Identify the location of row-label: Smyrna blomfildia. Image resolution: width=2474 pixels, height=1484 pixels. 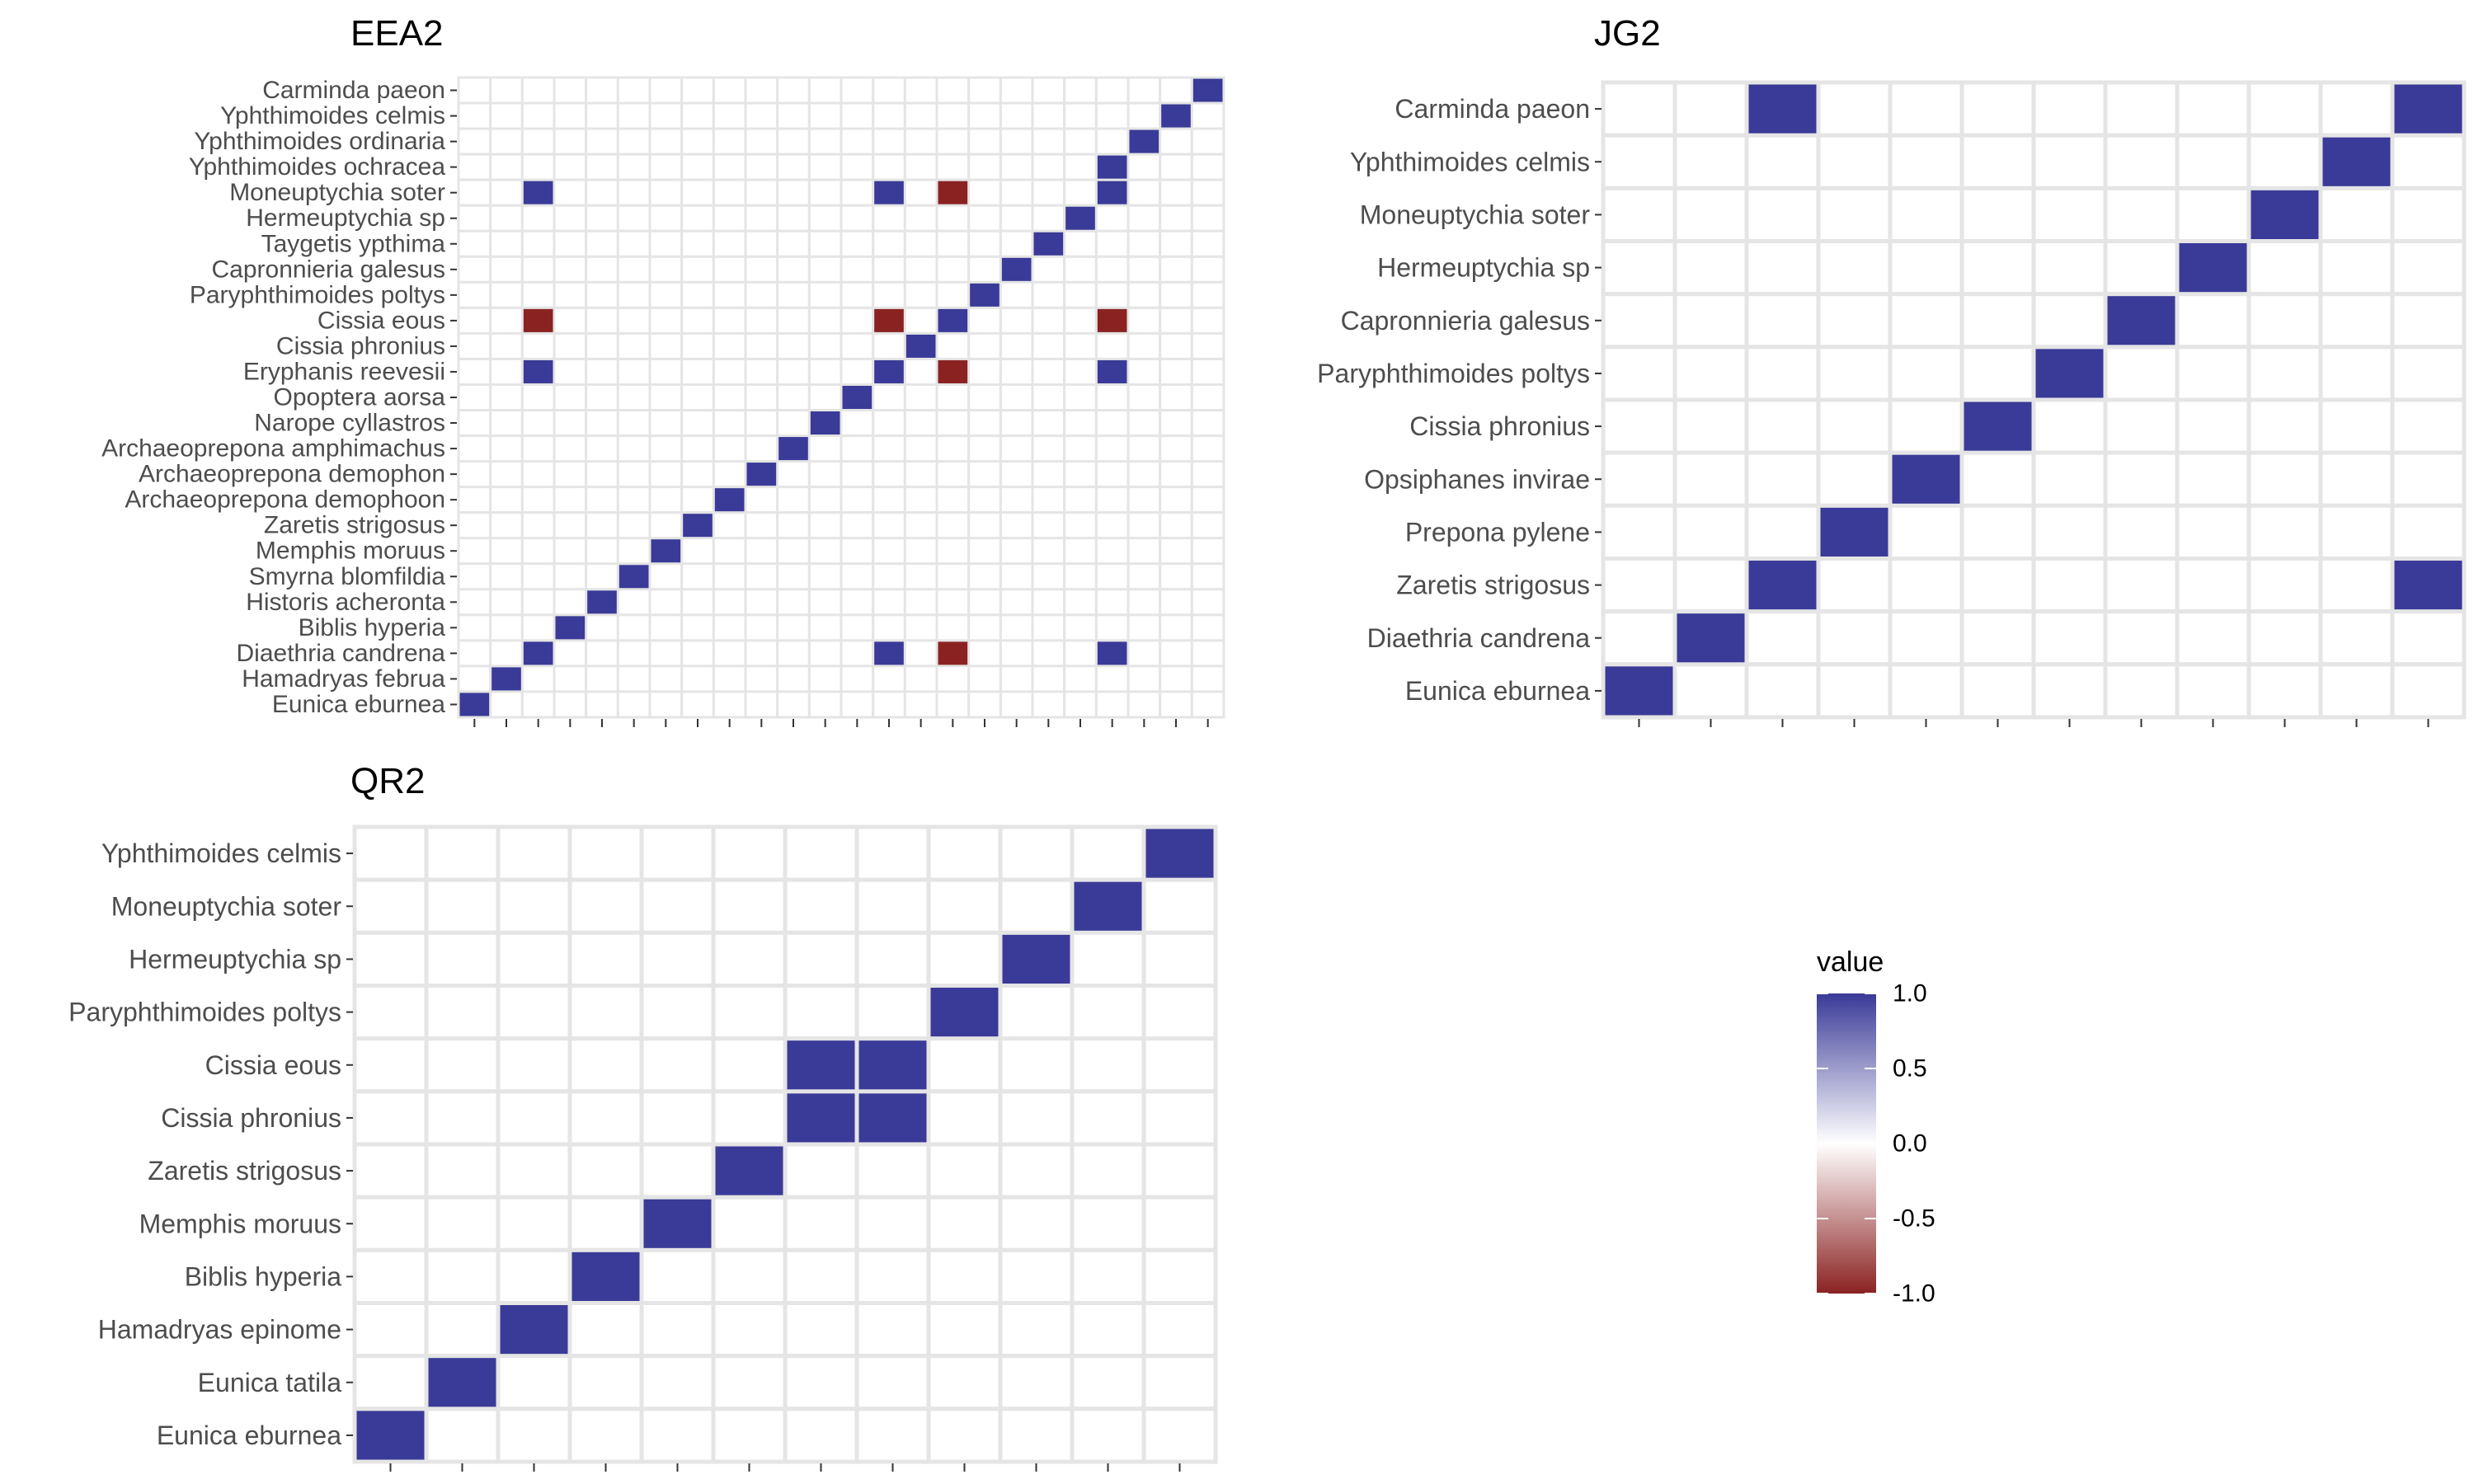
(347, 576).